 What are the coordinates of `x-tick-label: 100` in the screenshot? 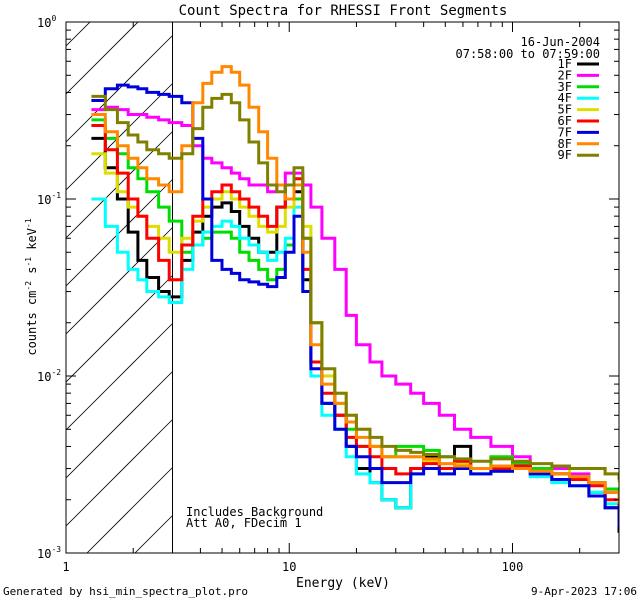 It's located at (513, 567).